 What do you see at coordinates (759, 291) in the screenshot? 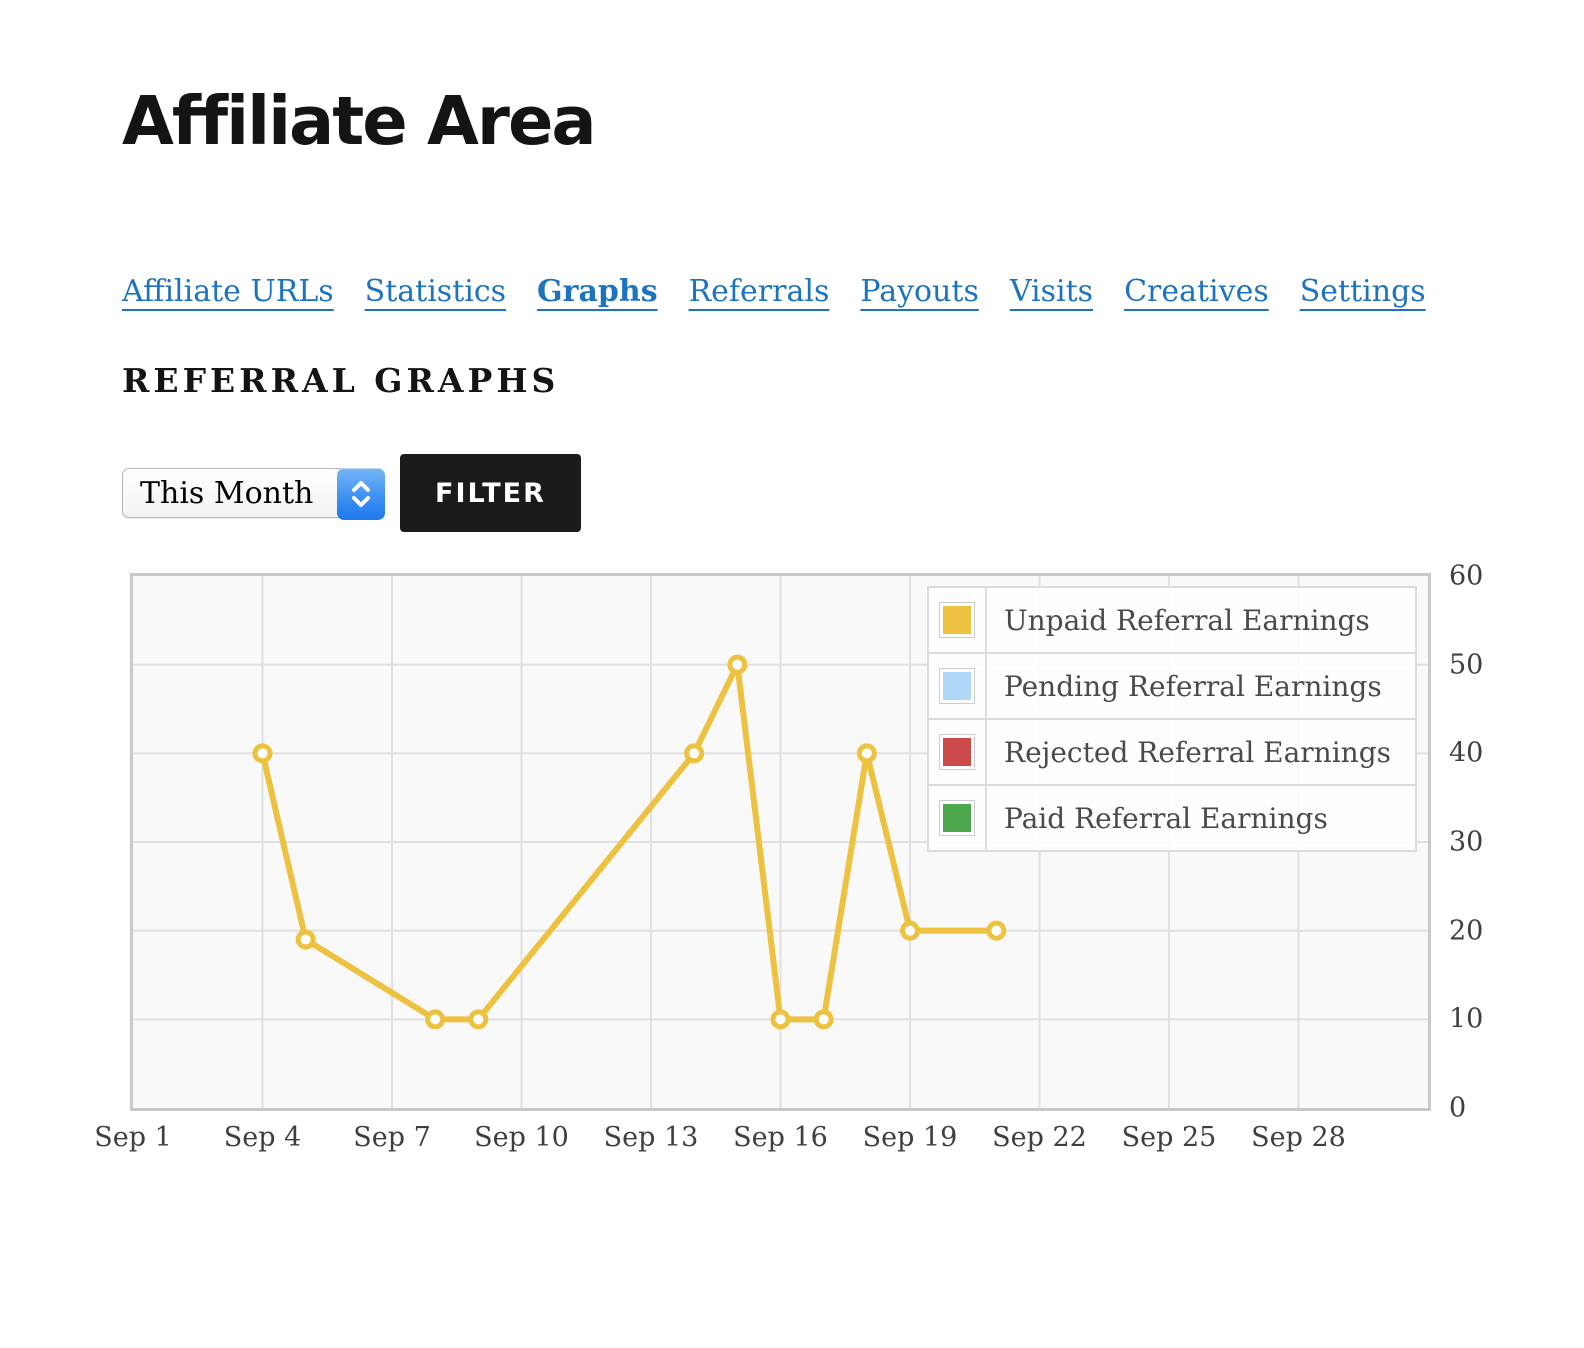
I see `nav-referrals: Referrals` at bounding box center [759, 291].